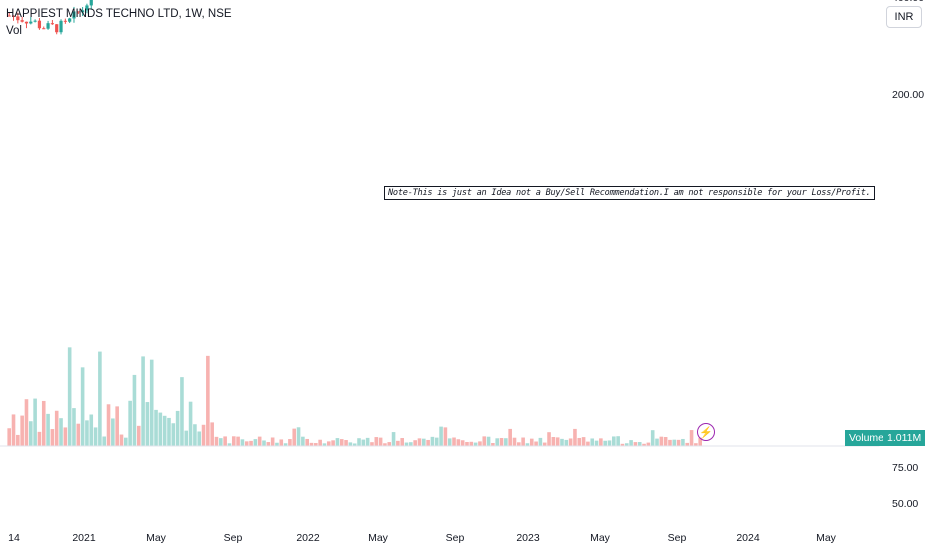  Describe the element at coordinates (14, 538) in the screenshot. I see `time-tick-label: 14` at that location.